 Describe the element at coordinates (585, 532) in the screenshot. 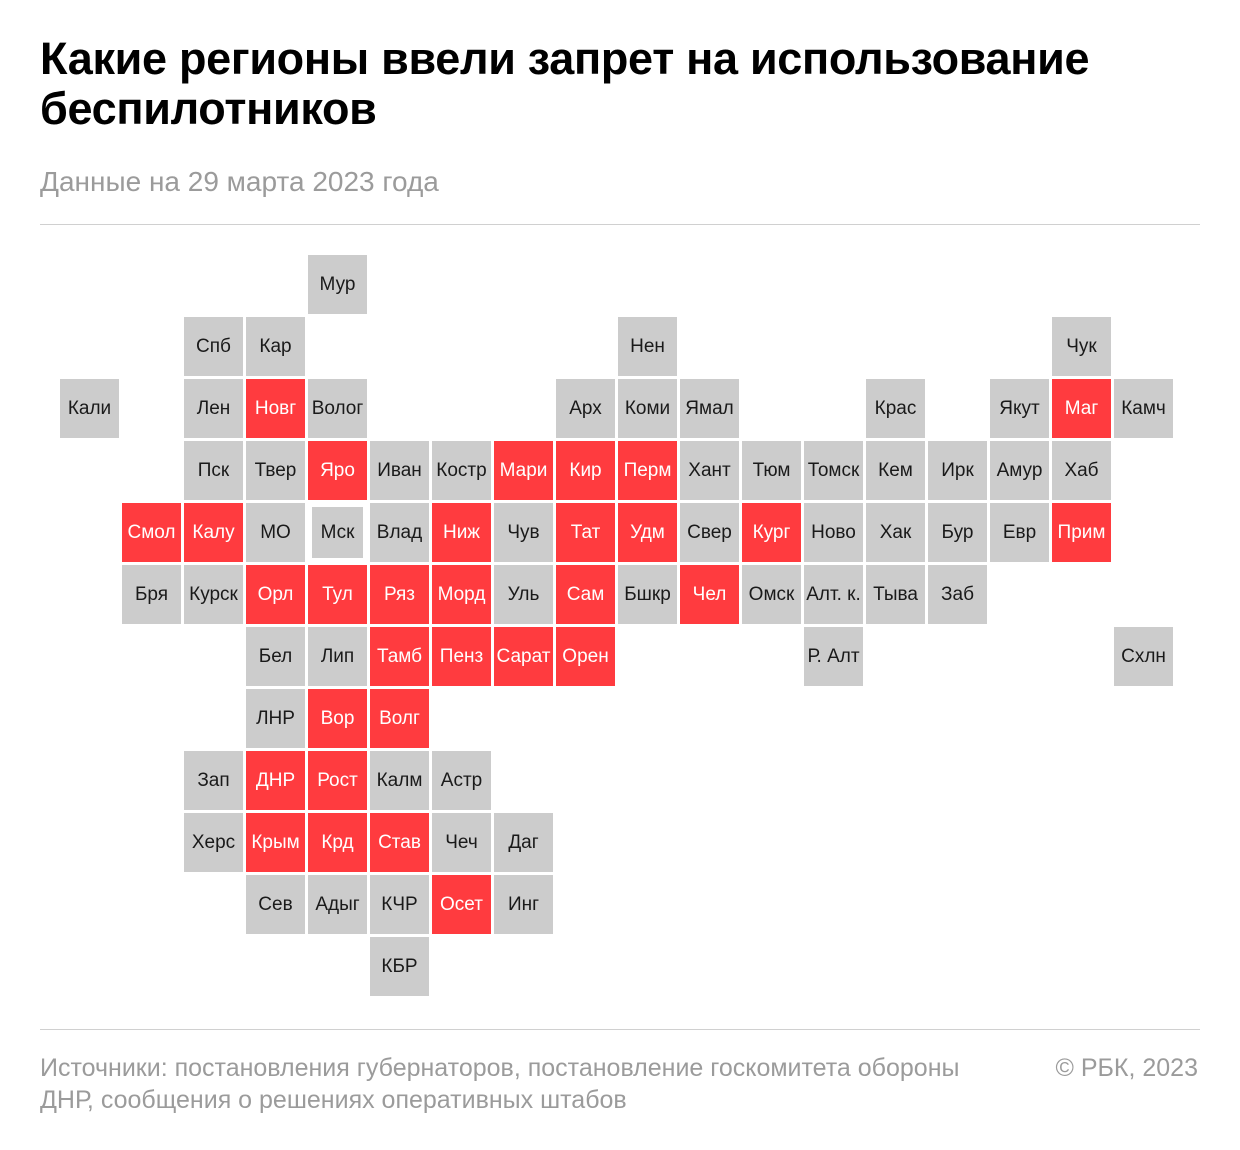

I see `region-tile: Тат` at that location.